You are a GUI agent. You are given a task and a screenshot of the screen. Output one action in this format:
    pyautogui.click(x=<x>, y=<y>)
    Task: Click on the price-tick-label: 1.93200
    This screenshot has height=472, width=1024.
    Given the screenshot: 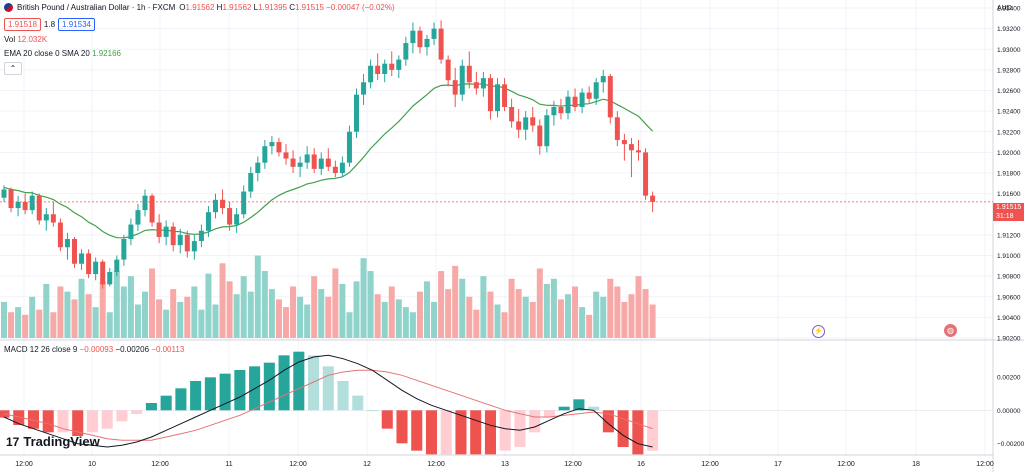 What is the action you would take?
    pyautogui.click(x=1009, y=29)
    